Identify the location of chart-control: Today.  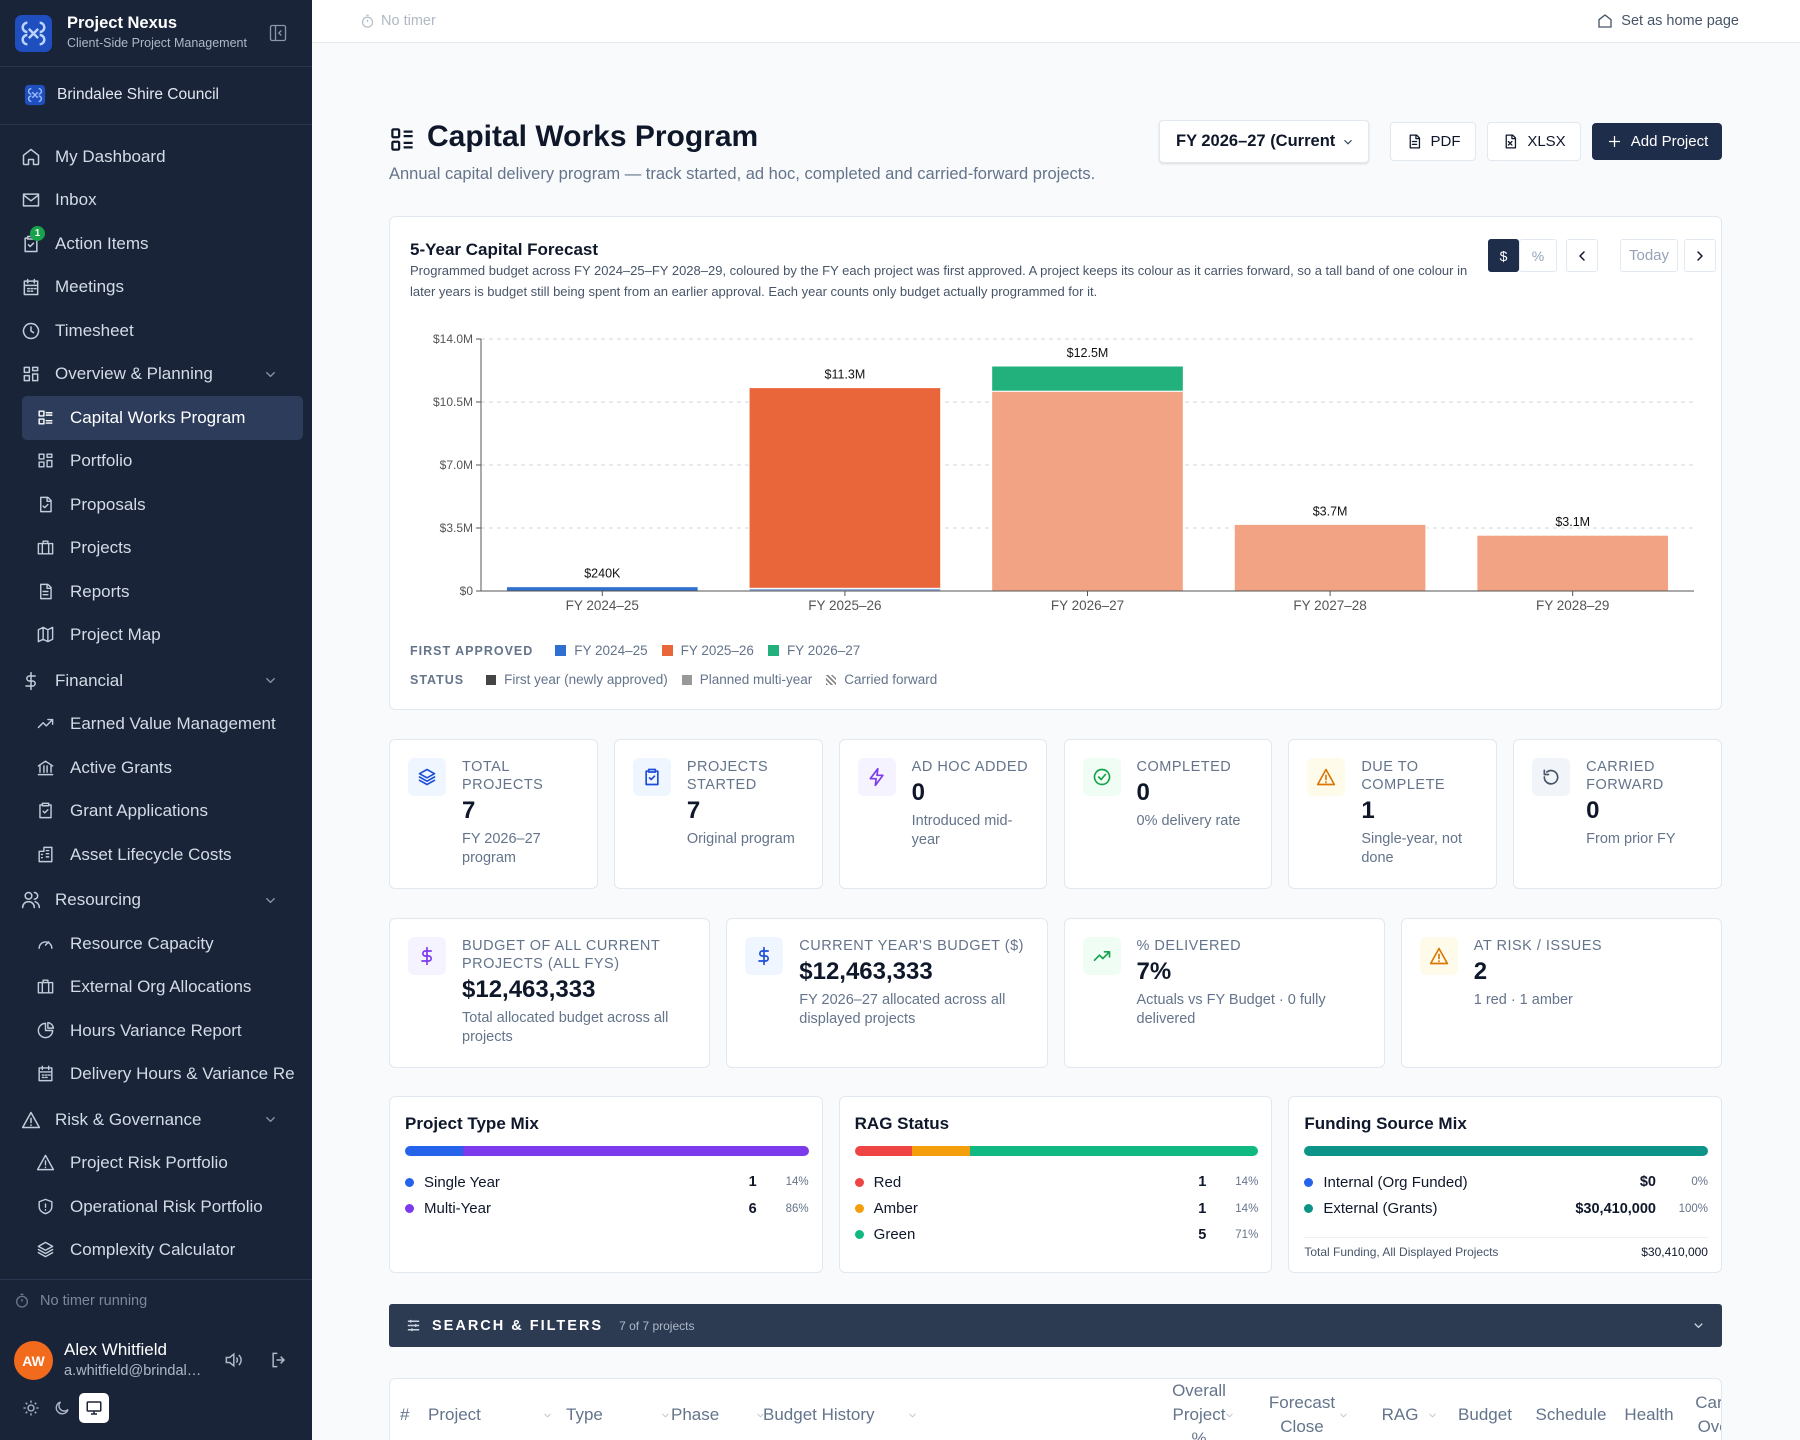
(1649, 255).